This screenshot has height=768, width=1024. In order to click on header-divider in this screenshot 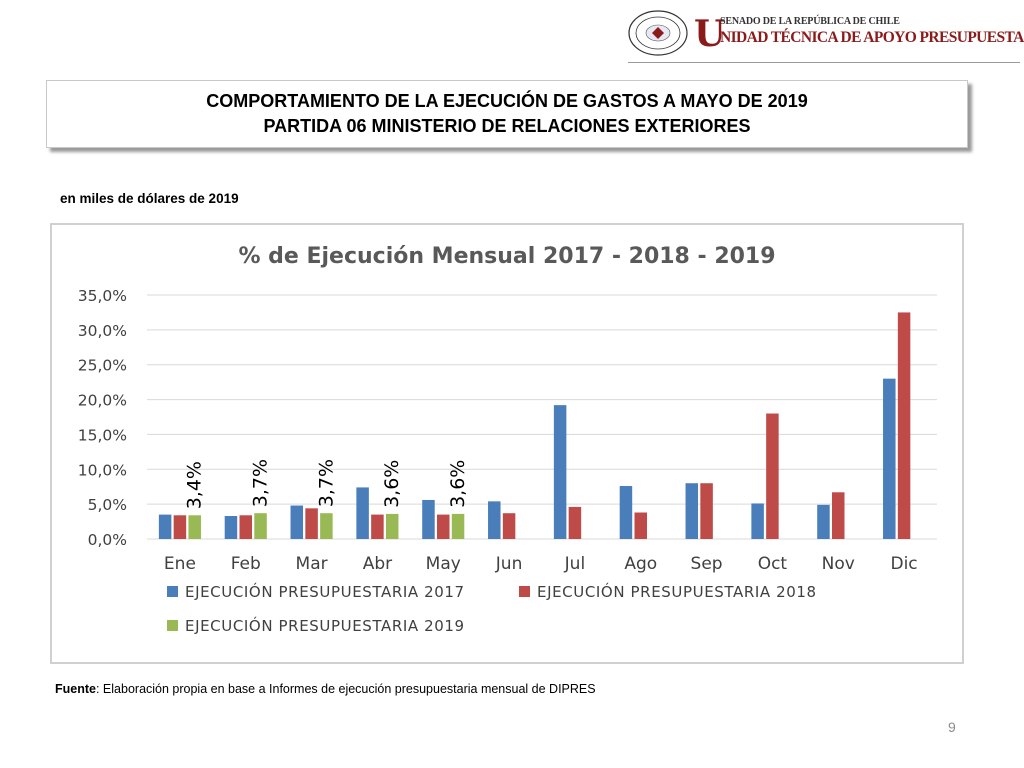, I will do `click(824, 62)`.